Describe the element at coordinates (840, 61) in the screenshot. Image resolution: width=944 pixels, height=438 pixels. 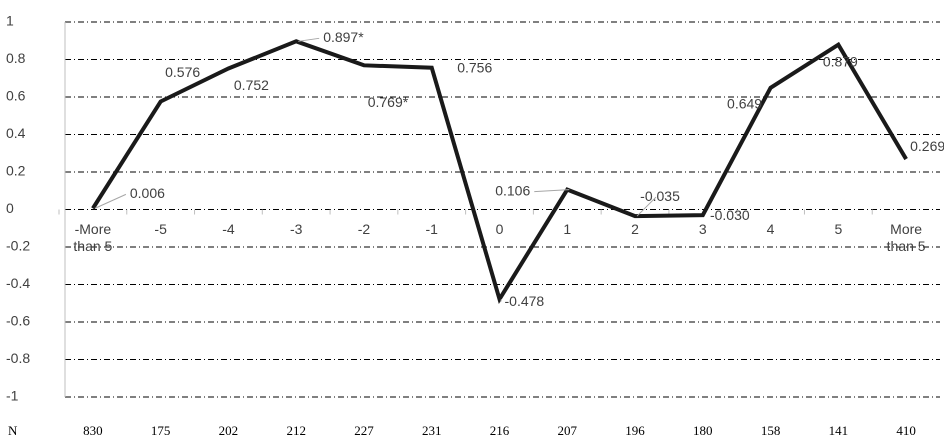
I see `data-label: 0.879` at that location.